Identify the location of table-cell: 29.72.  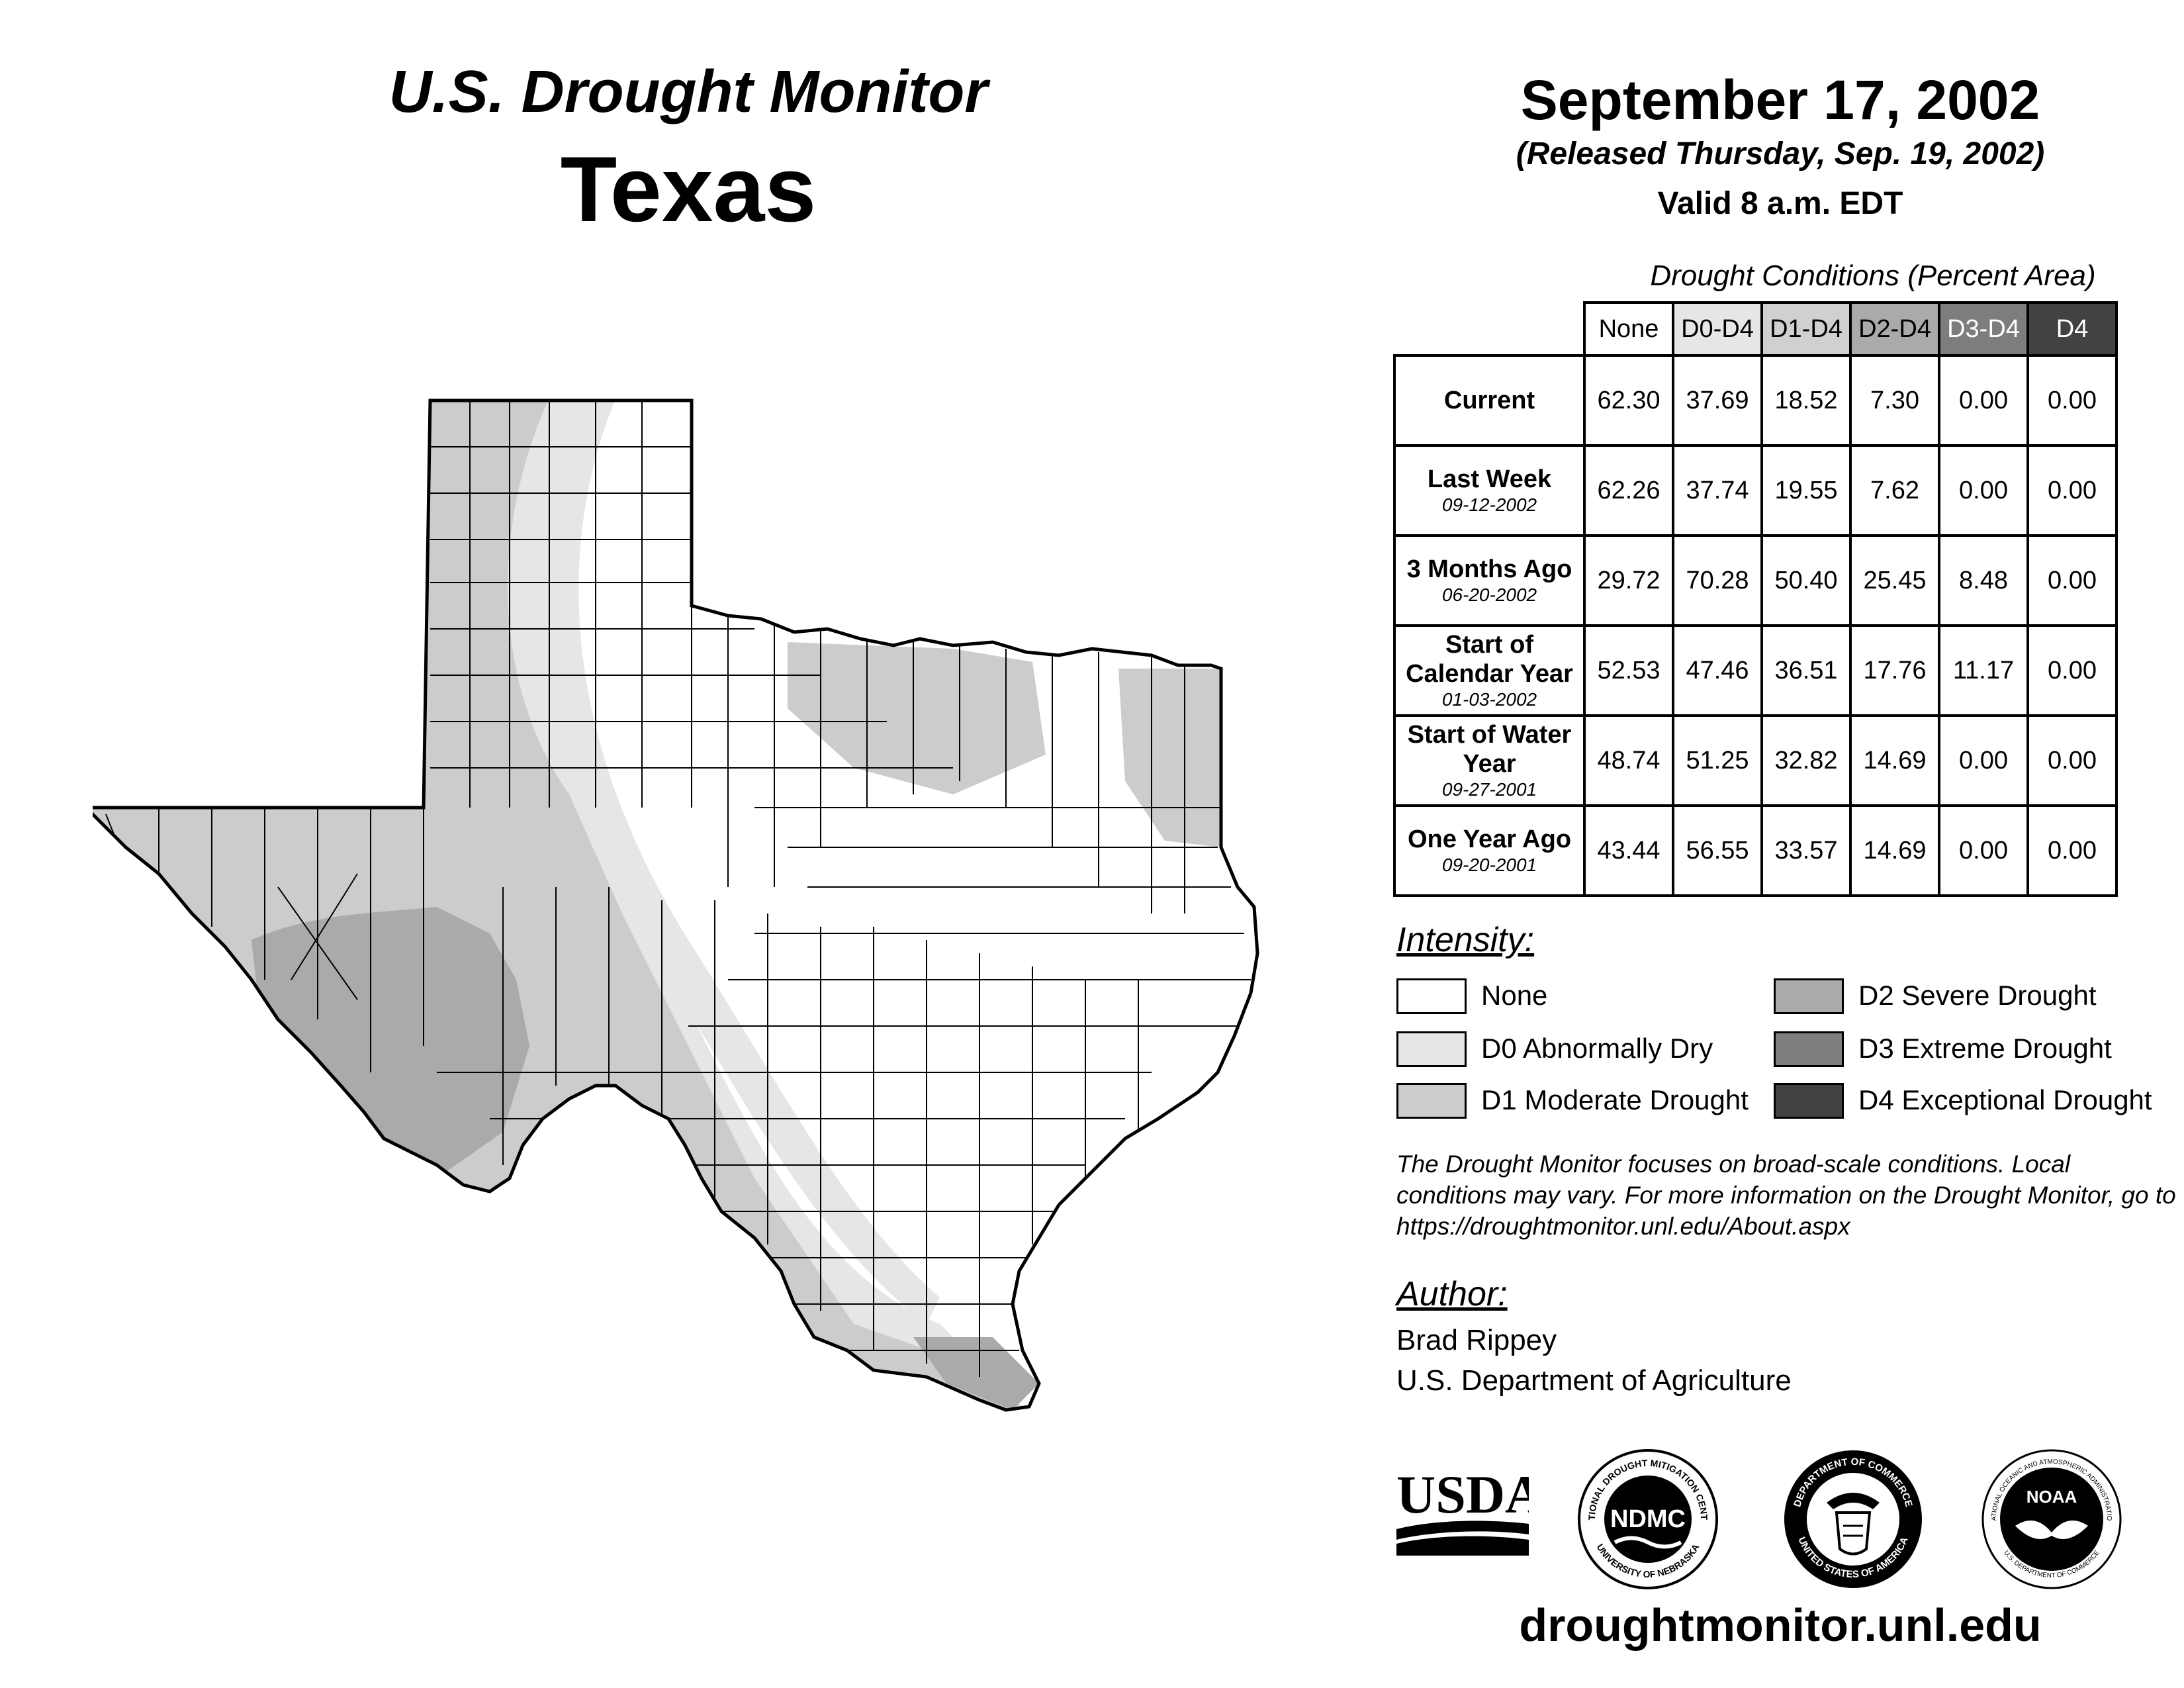
(1629, 580).